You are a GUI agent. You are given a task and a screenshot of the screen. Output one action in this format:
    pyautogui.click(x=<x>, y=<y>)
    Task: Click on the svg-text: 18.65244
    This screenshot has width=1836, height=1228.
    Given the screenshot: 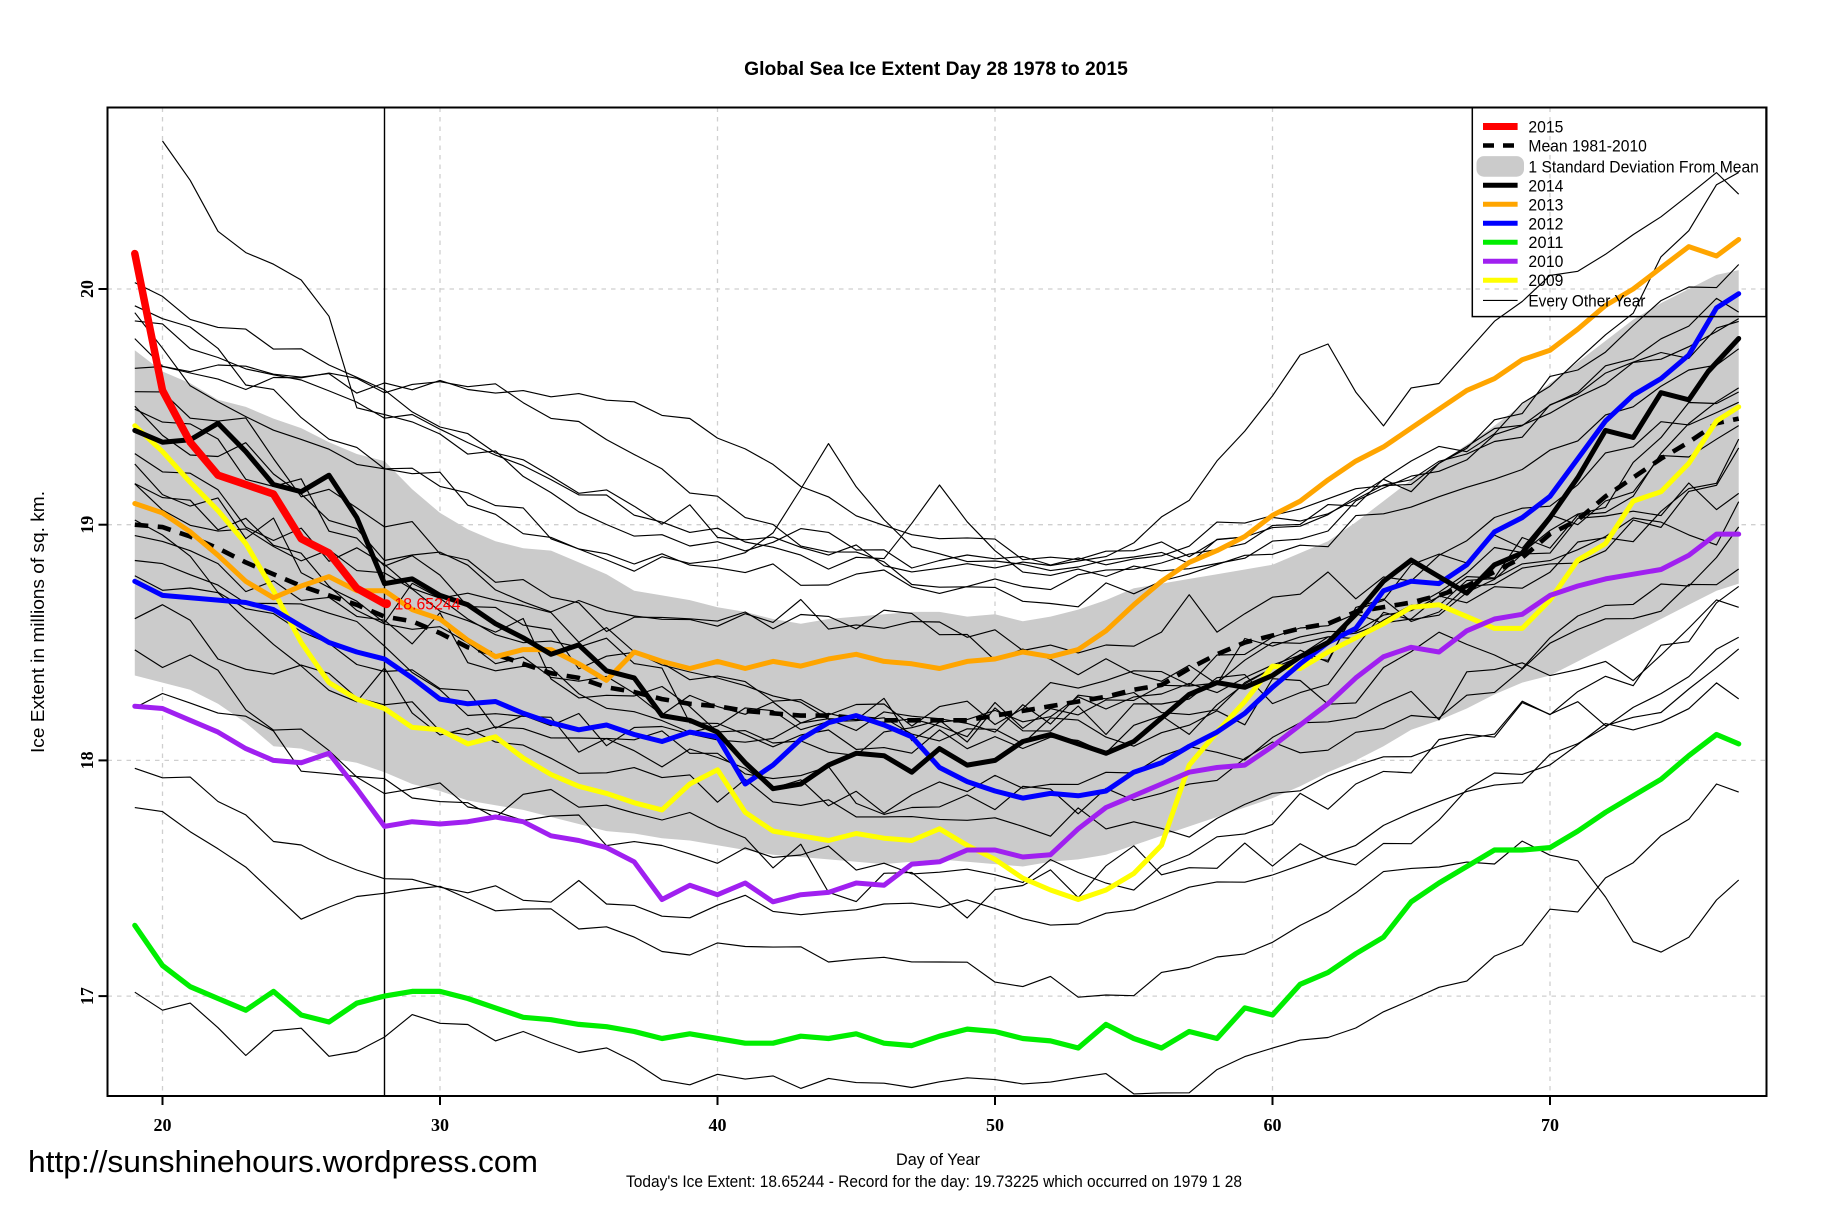 What is the action you would take?
    pyautogui.click(x=428, y=604)
    